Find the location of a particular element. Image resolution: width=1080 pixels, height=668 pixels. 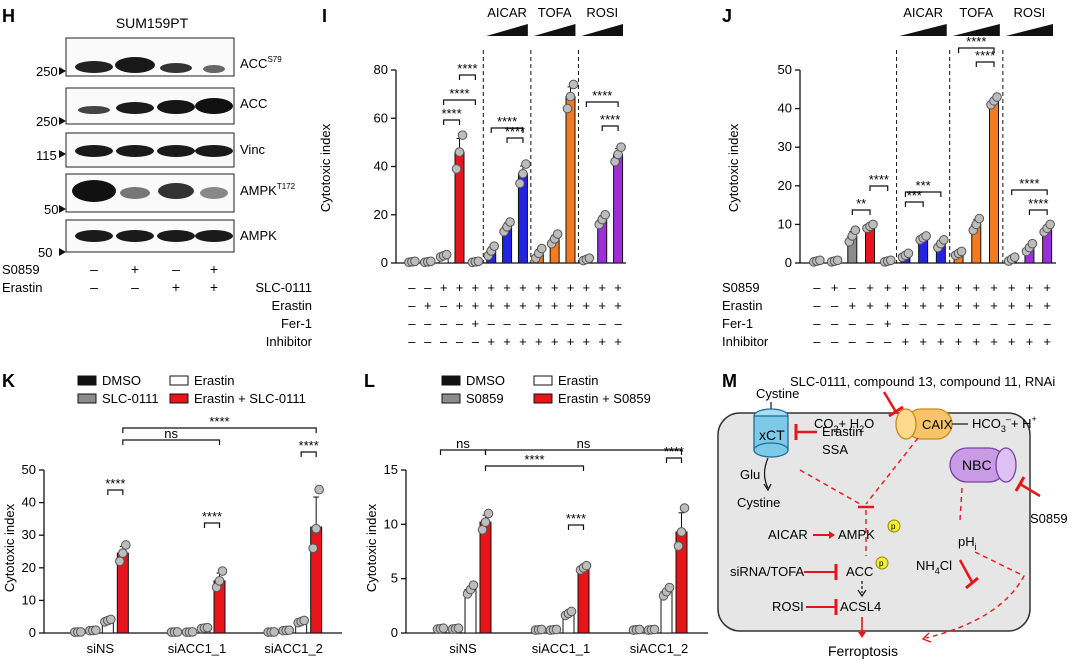

aicar-label: AICAR is located at coordinates (788, 534).